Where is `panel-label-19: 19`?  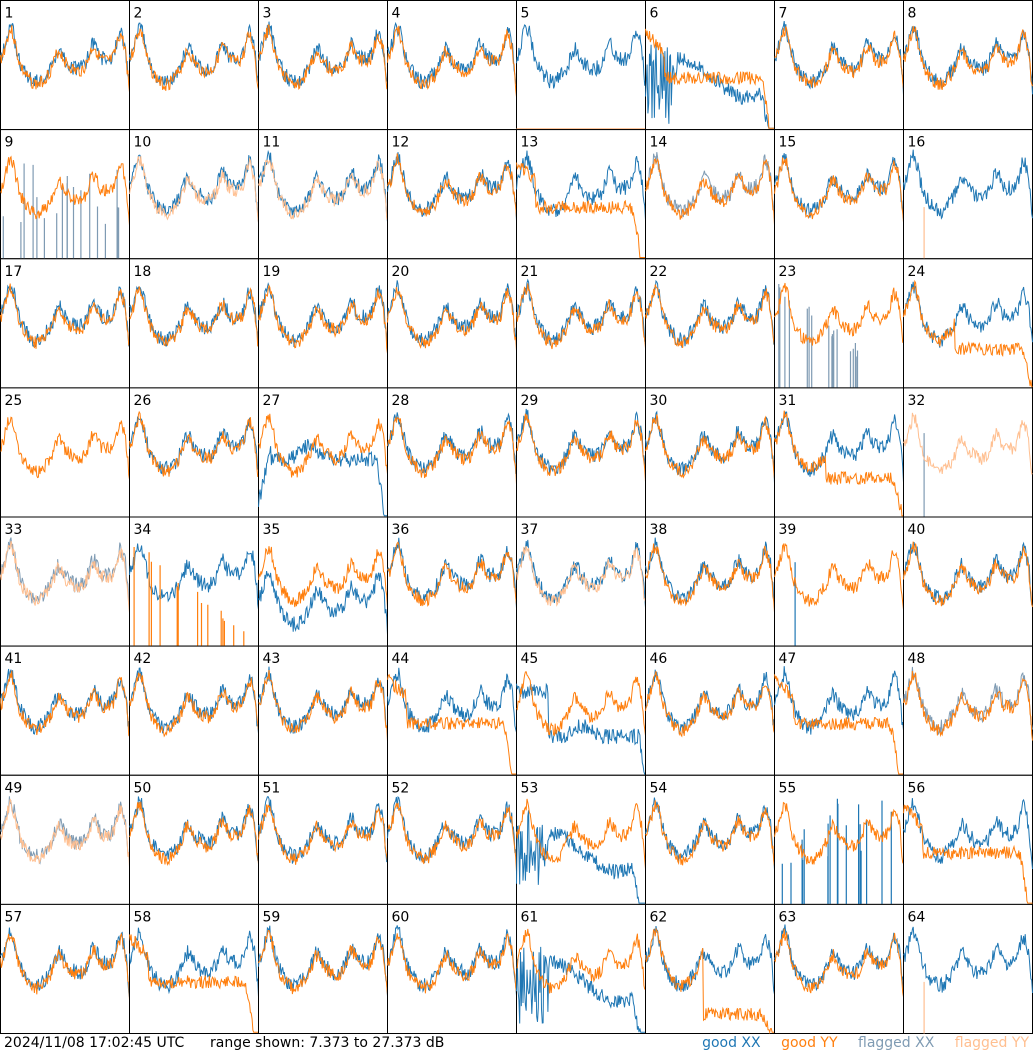
panel-label-19: 19 is located at coordinates (272, 272).